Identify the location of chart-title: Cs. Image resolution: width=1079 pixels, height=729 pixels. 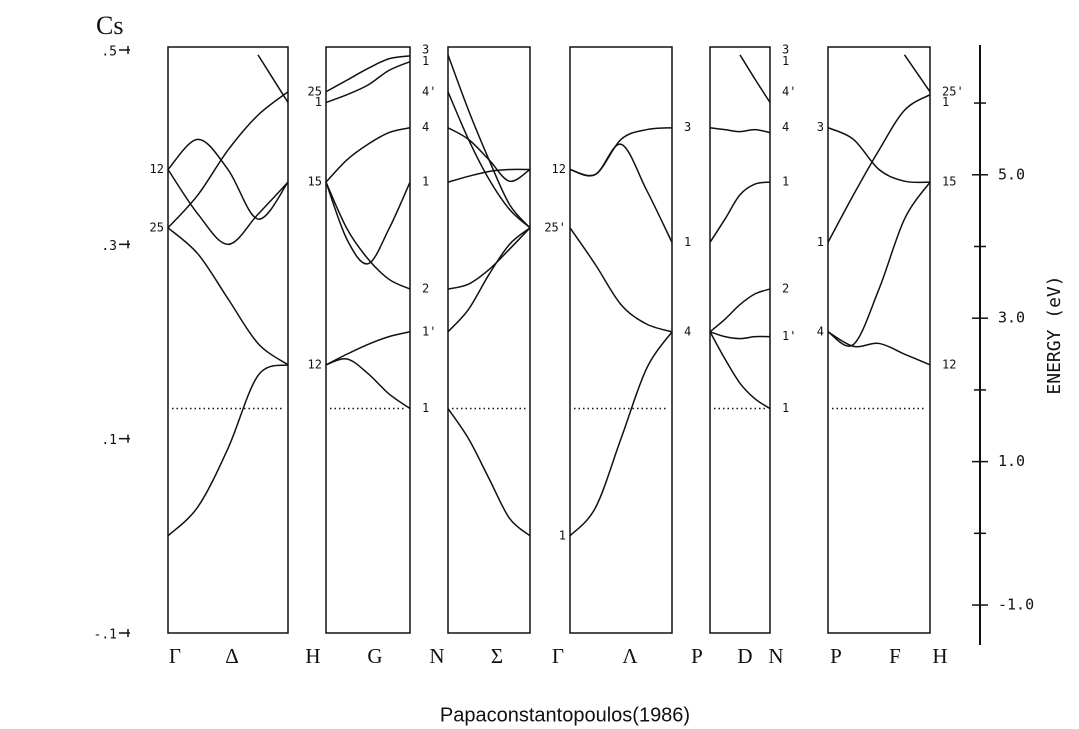
(109, 25).